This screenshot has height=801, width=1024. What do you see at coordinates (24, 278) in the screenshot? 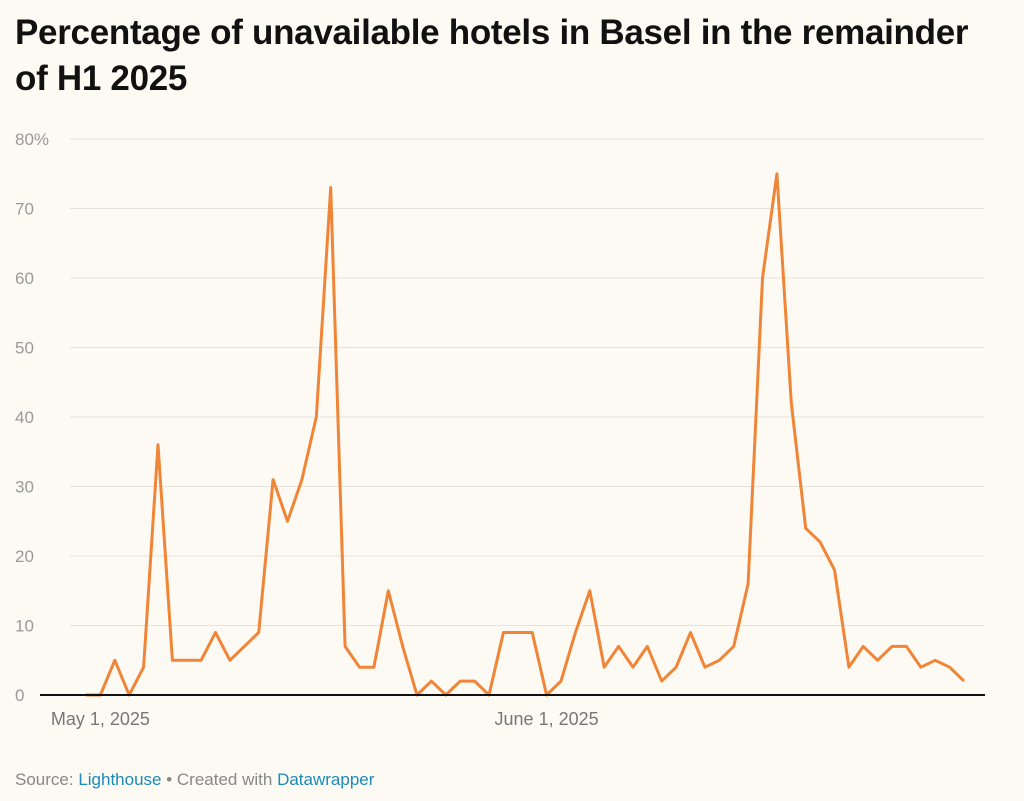
I see `y-tick-label: 60` at bounding box center [24, 278].